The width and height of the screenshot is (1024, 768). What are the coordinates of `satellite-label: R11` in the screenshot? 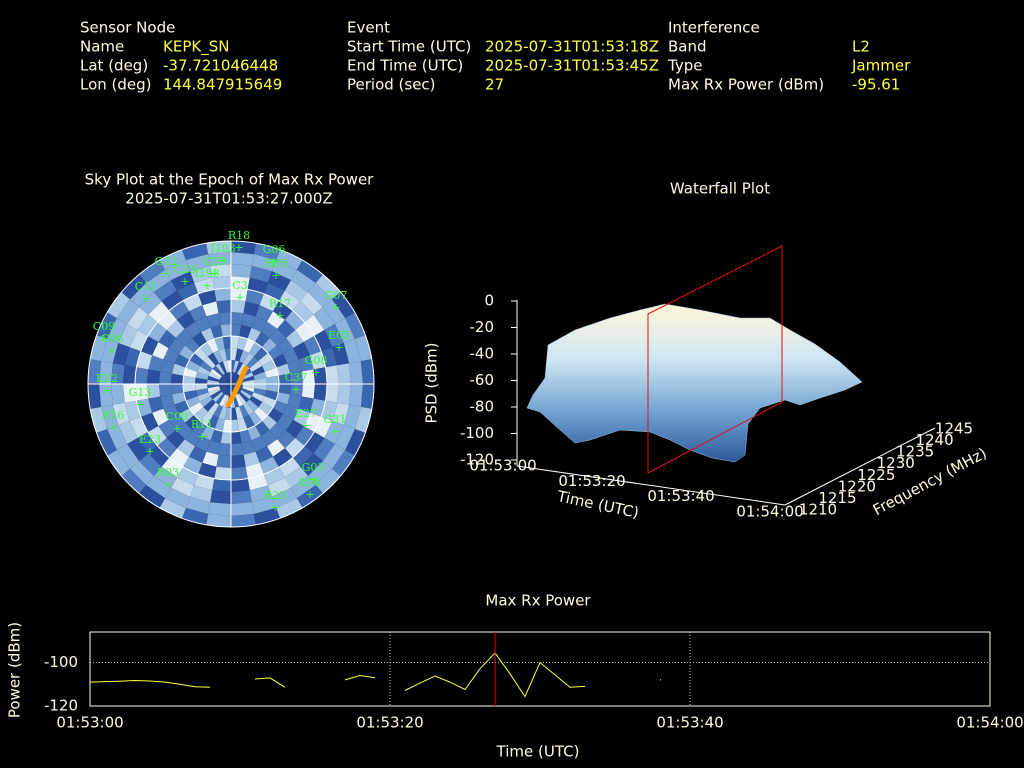 It's located at (202, 424).